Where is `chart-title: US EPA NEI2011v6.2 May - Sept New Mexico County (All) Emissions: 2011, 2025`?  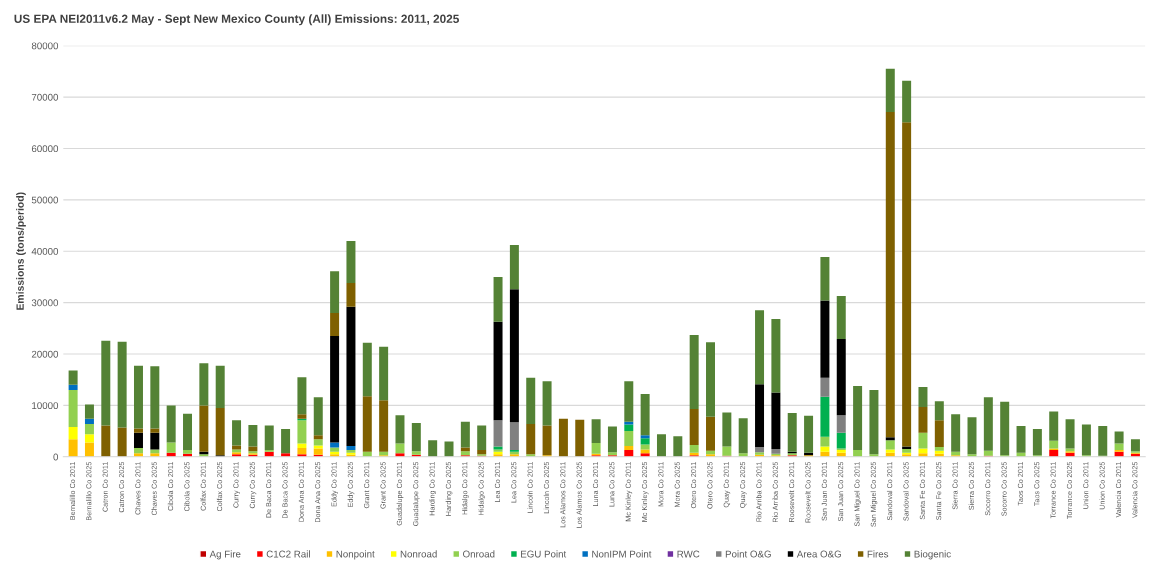
chart-title: US EPA NEI2011v6.2 May - Sept New Mexico County (All) Emissions: 2011, 2025 is located at coordinates (236, 20).